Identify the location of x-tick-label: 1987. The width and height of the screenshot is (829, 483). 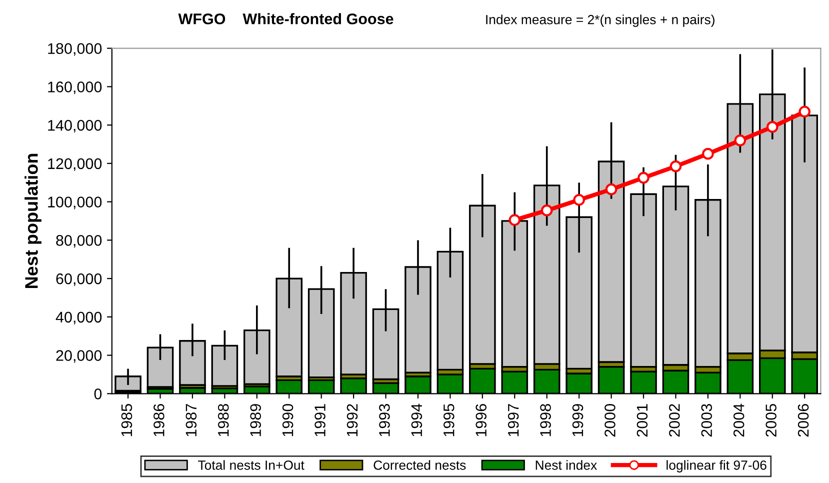
(191, 420).